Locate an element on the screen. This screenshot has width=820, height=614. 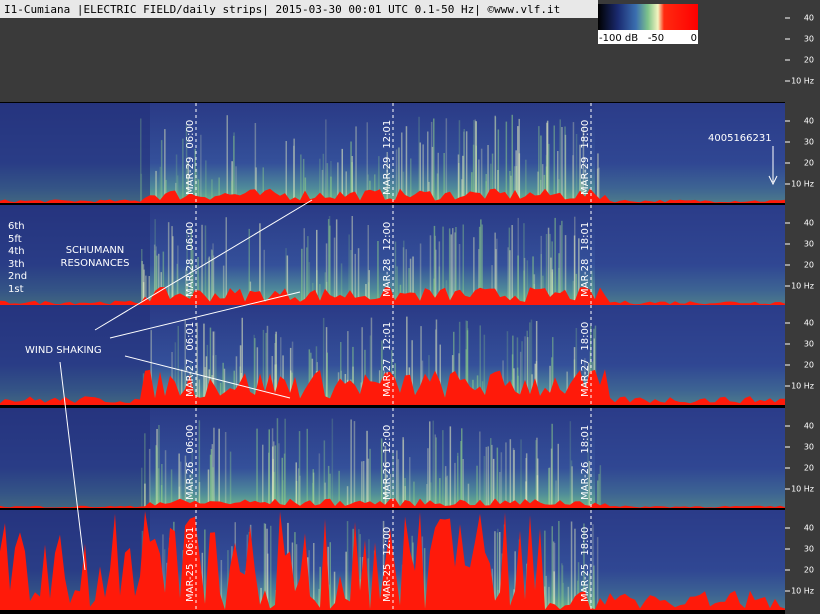
strip-date: MAR-28 is located at coordinates (585, 278).